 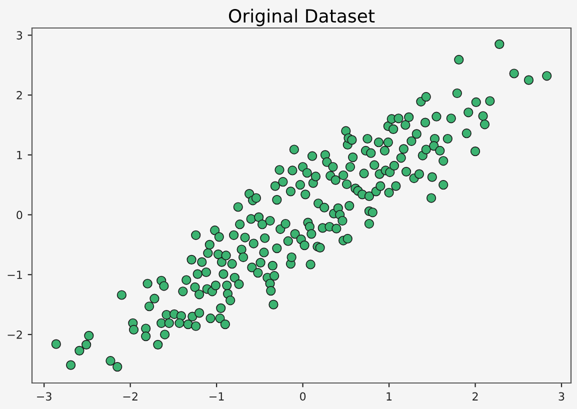 I want to click on x-tick-label: −2, so click(x=130, y=396).